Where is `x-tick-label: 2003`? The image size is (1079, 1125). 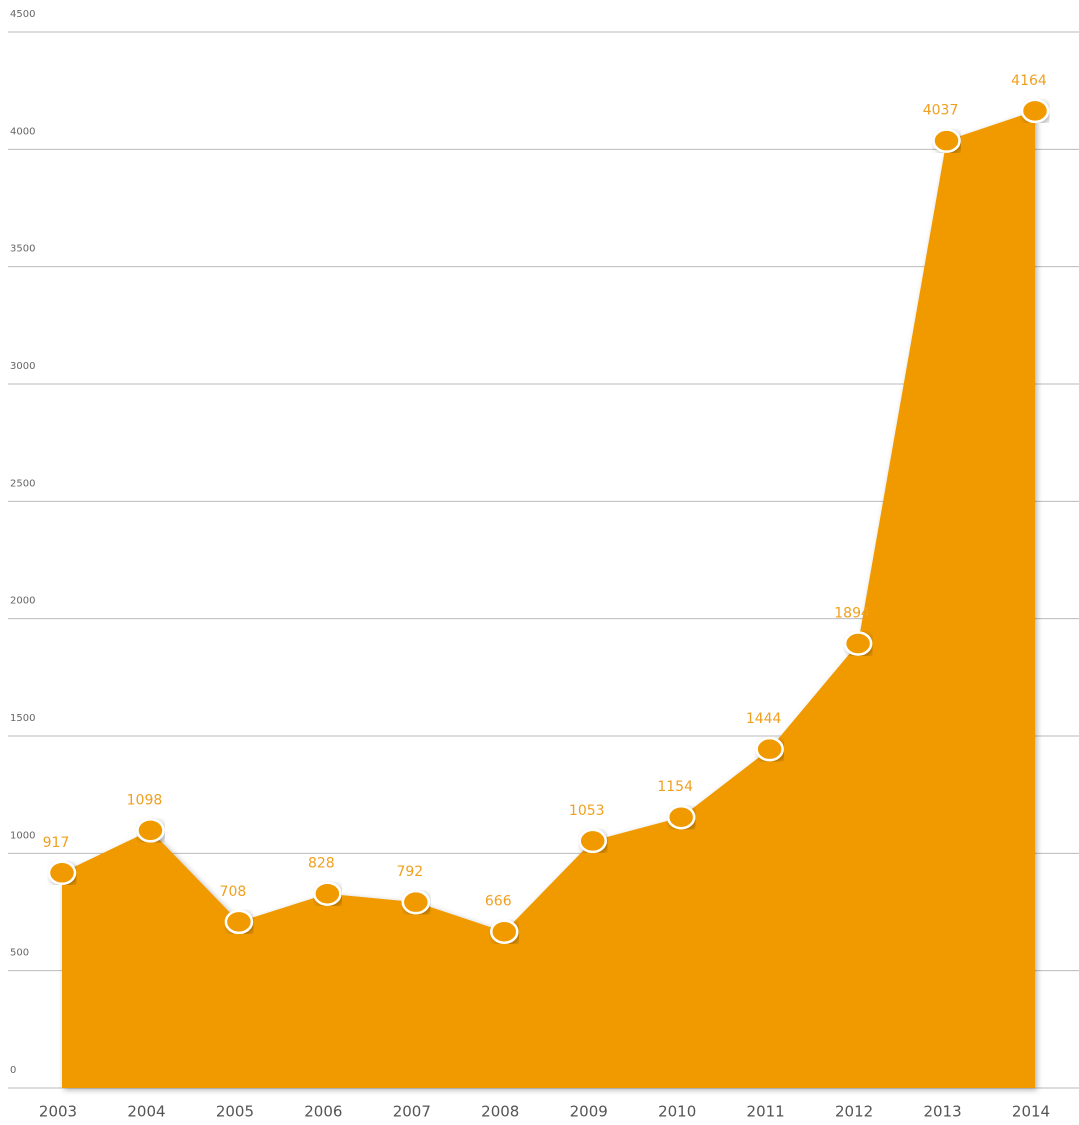
x-tick-label: 2003 is located at coordinates (58, 1112).